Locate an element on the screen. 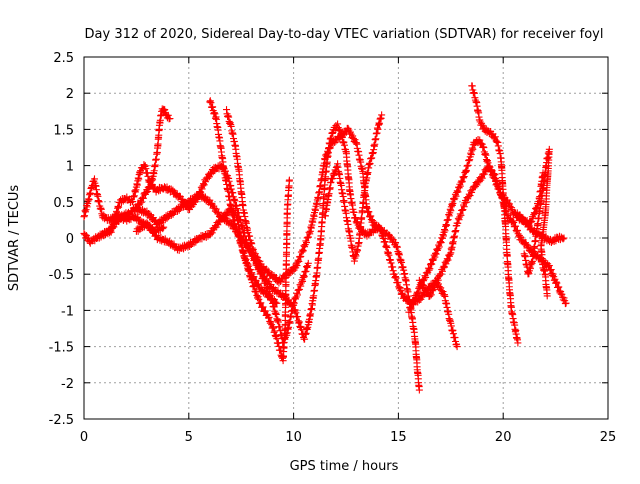 This screenshot has height=484, width=640. series-s13 is located at coordinates (529, 198).